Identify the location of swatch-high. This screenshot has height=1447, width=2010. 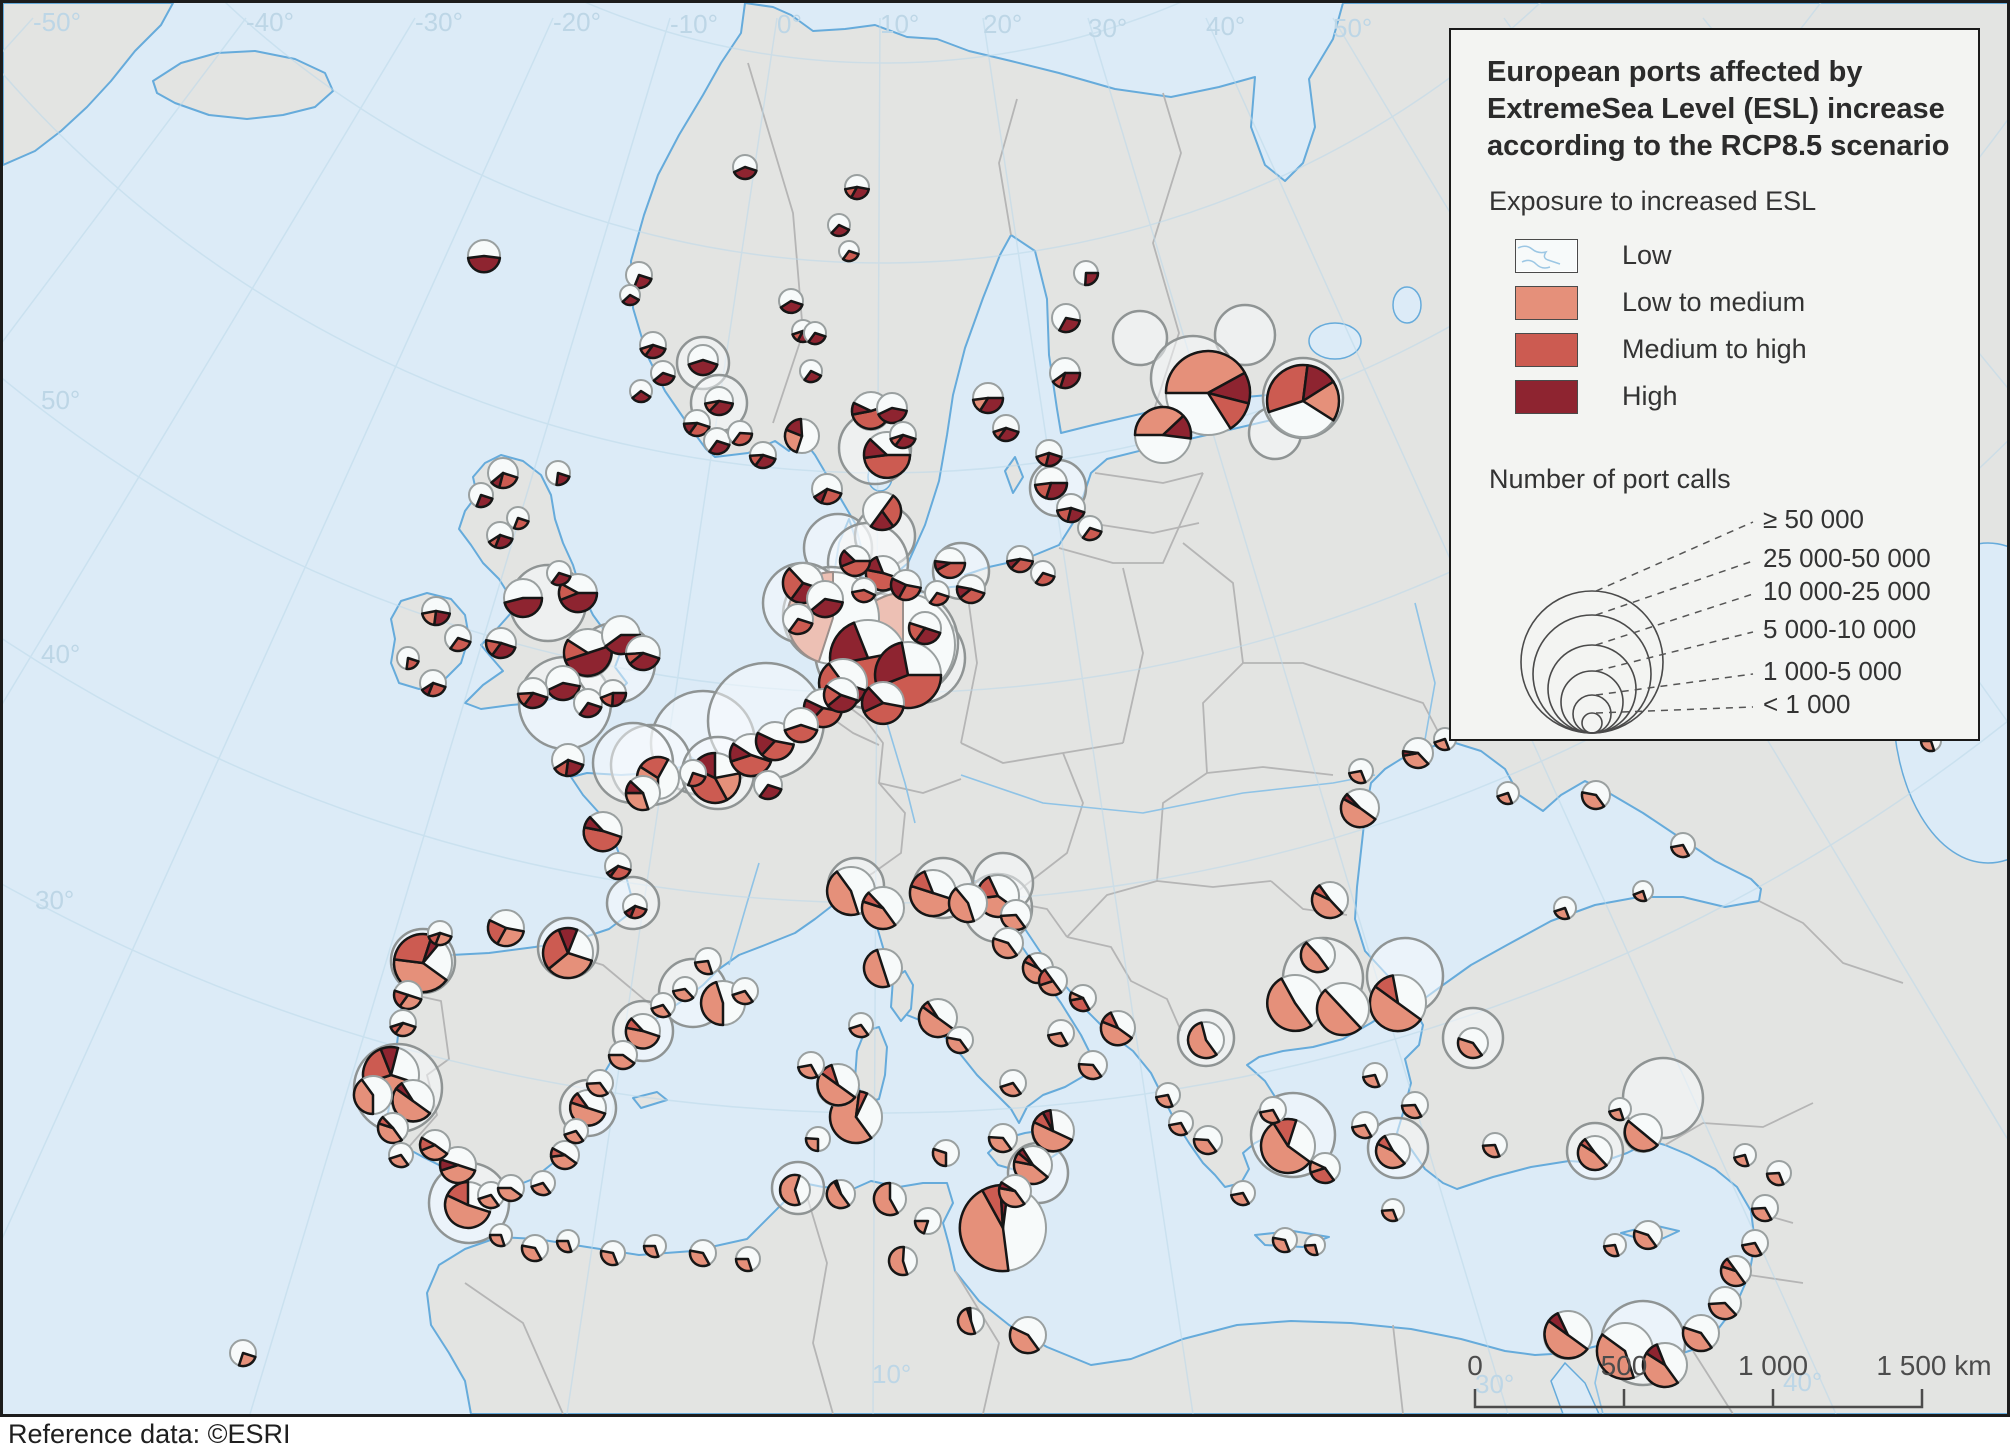
(1546, 396).